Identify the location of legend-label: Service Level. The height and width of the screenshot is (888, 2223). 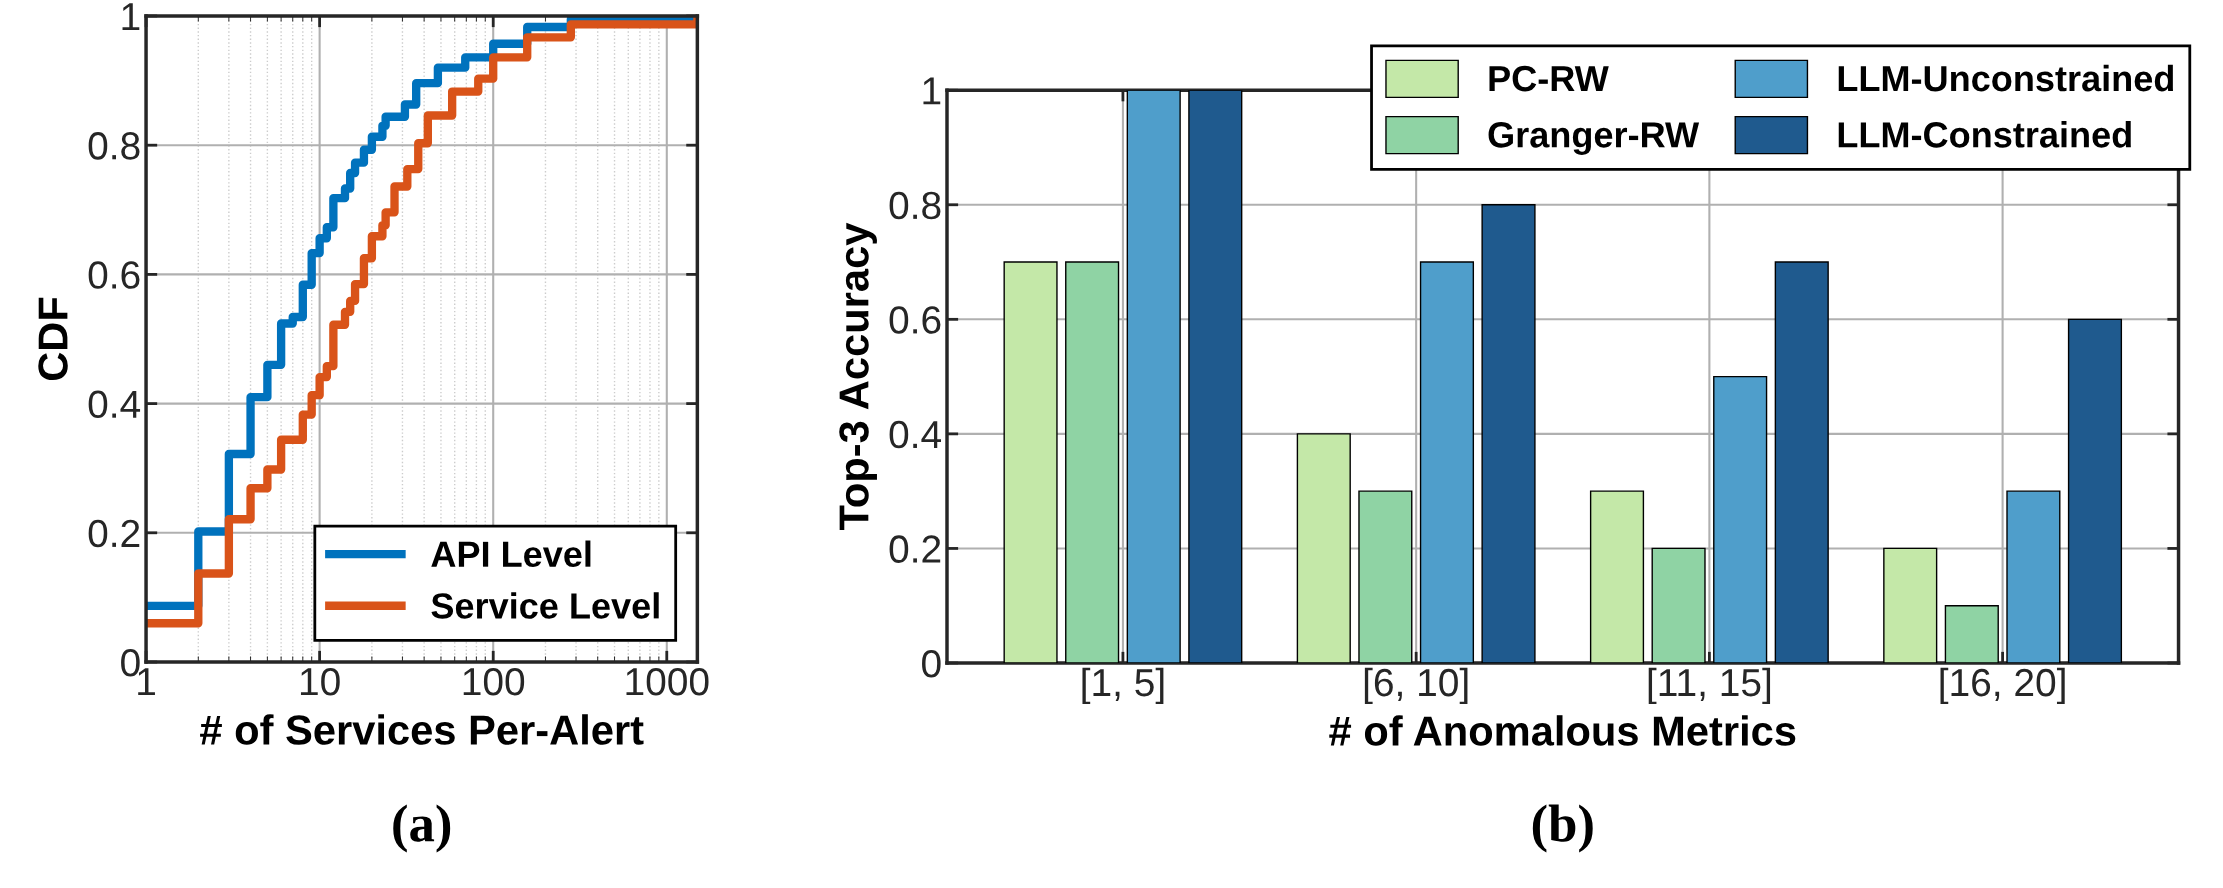
(545, 605).